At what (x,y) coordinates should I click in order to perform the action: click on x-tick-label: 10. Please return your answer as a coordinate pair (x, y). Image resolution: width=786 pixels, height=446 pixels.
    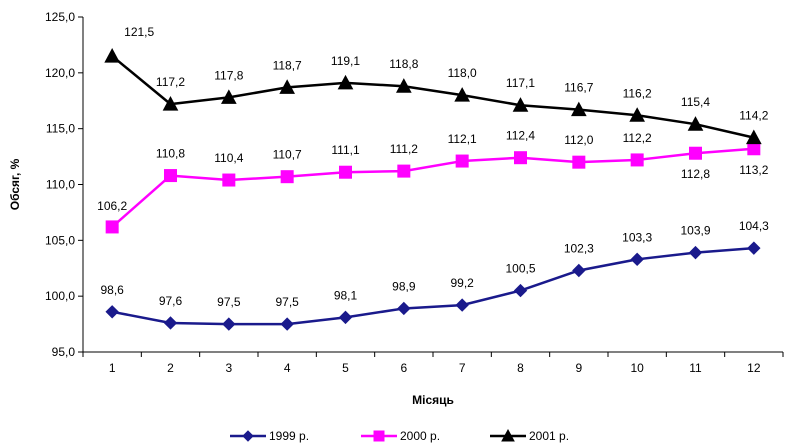
    Looking at the image, I should click on (637, 368).